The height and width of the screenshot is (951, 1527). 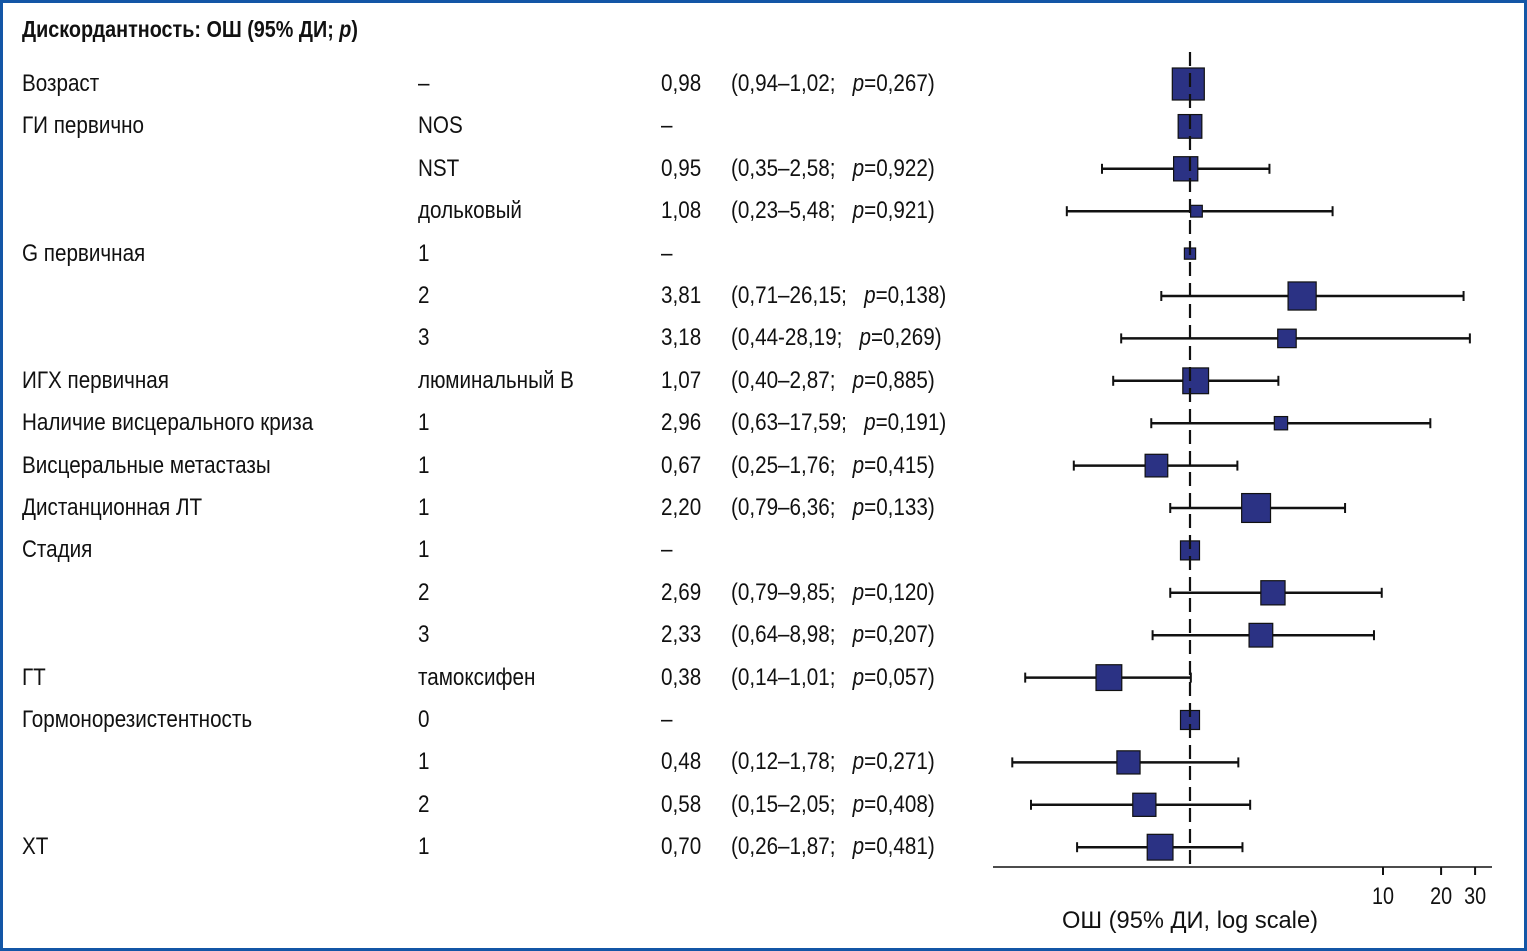 I want to click on p-number: =0,057), so click(x=899, y=677).